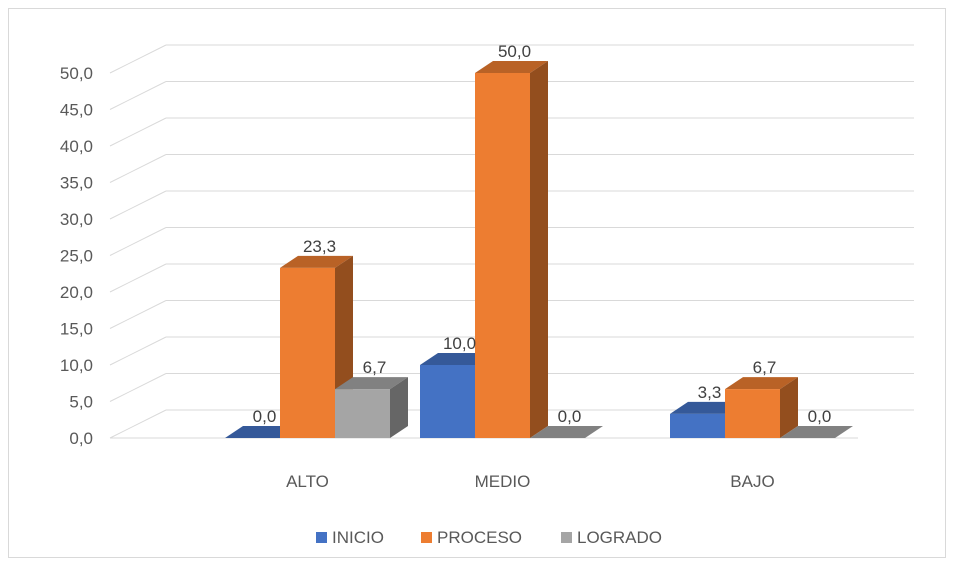 Image resolution: width=956 pixels, height=568 pixels. I want to click on legend-swatch-proceso, so click(426, 537).